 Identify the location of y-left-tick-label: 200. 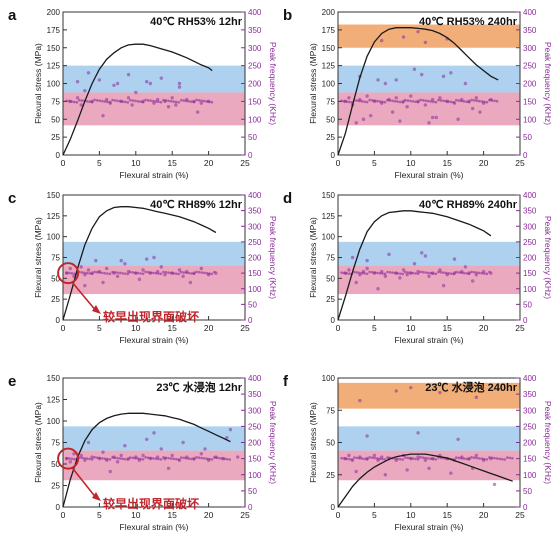
(54, 12).